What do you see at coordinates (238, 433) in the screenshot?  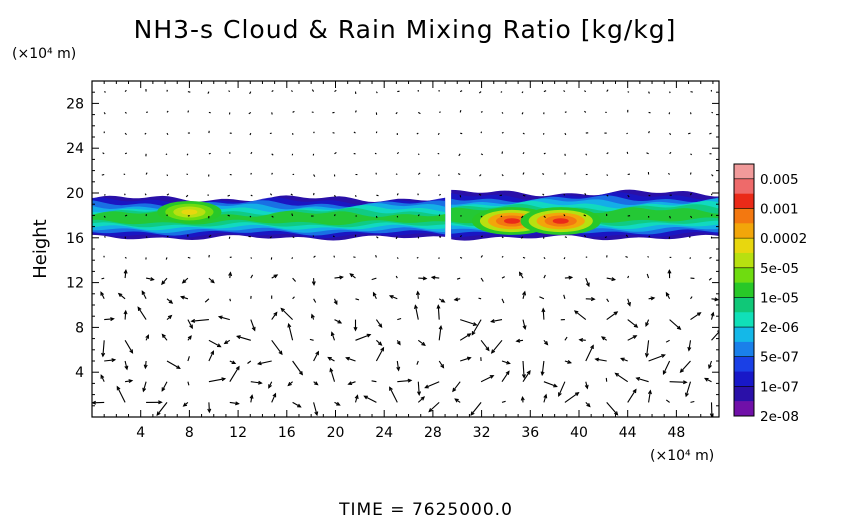 I see `x-tick-label: 12` at bounding box center [238, 433].